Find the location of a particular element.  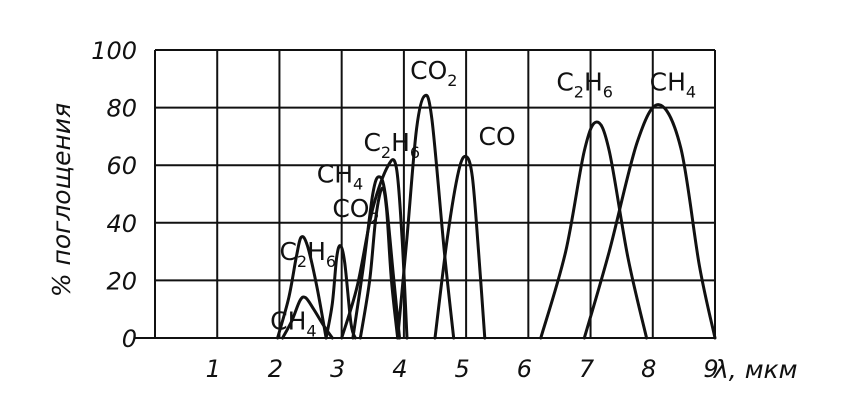

y-tick-label: 0 is located at coordinates (129, 339).